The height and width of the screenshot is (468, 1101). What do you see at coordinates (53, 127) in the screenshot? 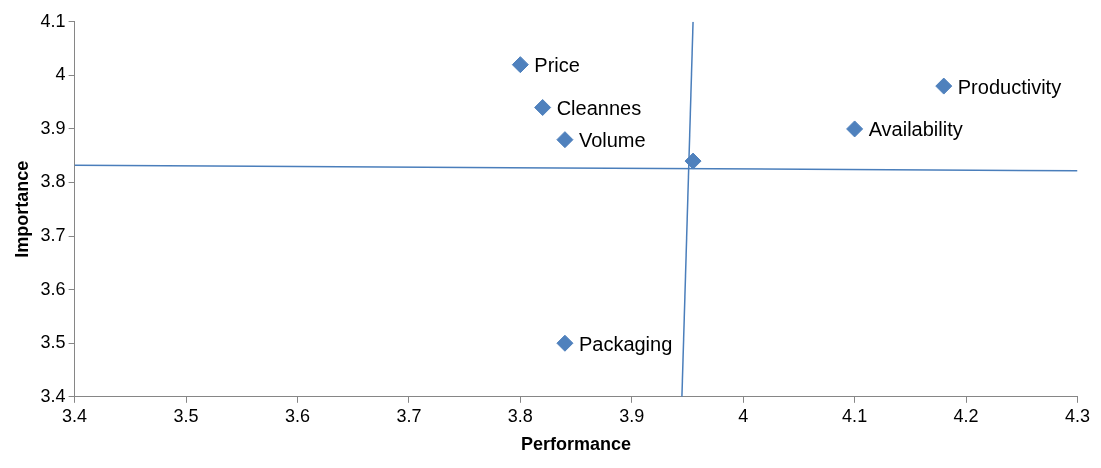
I see `y-tick-label: 3.9` at bounding box center [53, 127].